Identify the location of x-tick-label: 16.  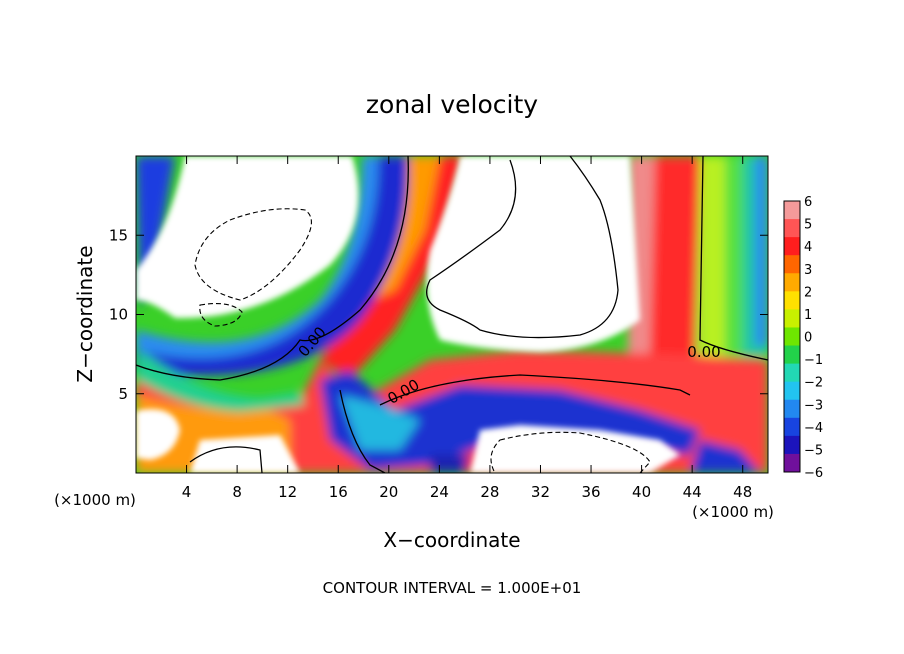
(338, 492).